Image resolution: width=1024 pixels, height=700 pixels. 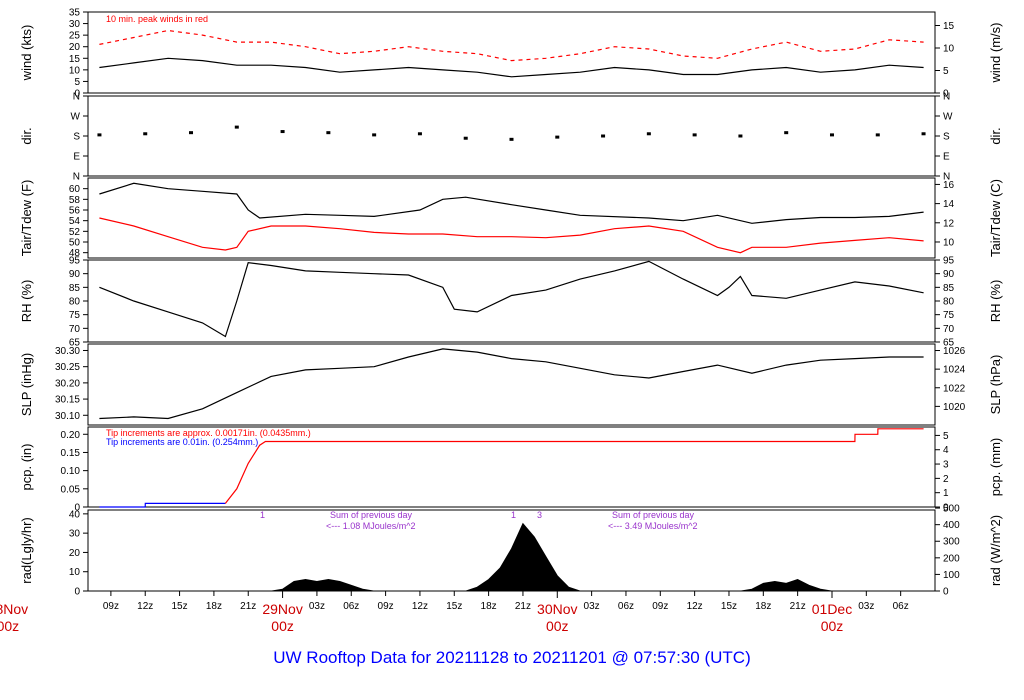 What do you see at coordinates (14, 609) in the screenshot?
I see `x-day-date: 28Nov` at bounding box center [14, 609].